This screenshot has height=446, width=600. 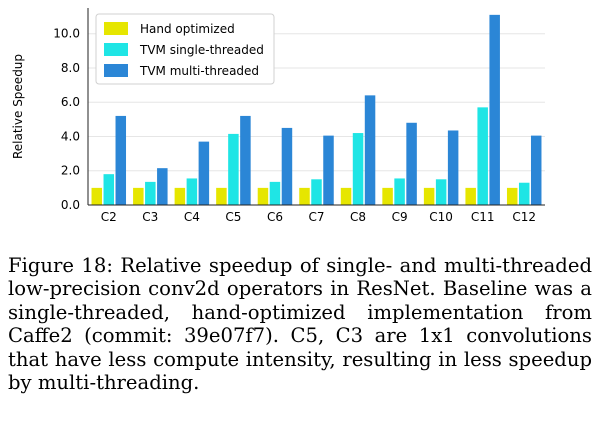 I want to click on x-tick-label: C7, so click(x=316, y=217).